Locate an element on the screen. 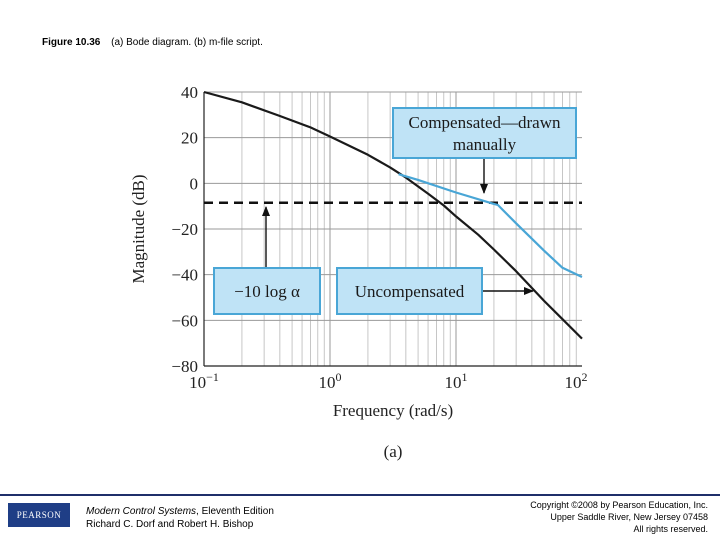 This screenshot has width=720, height=540. y-tick-label: 40 is located at coordinates (189, 92).